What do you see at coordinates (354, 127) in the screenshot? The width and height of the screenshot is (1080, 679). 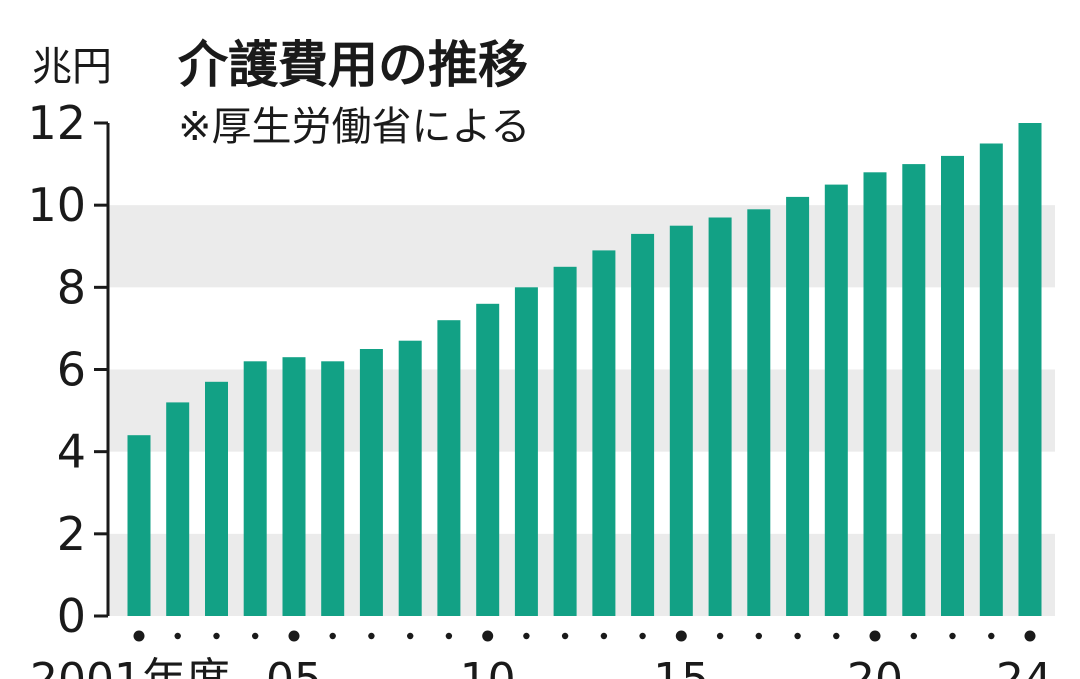 I see `source-note: ※厚生労働省による` at bounding box center [354, 127].